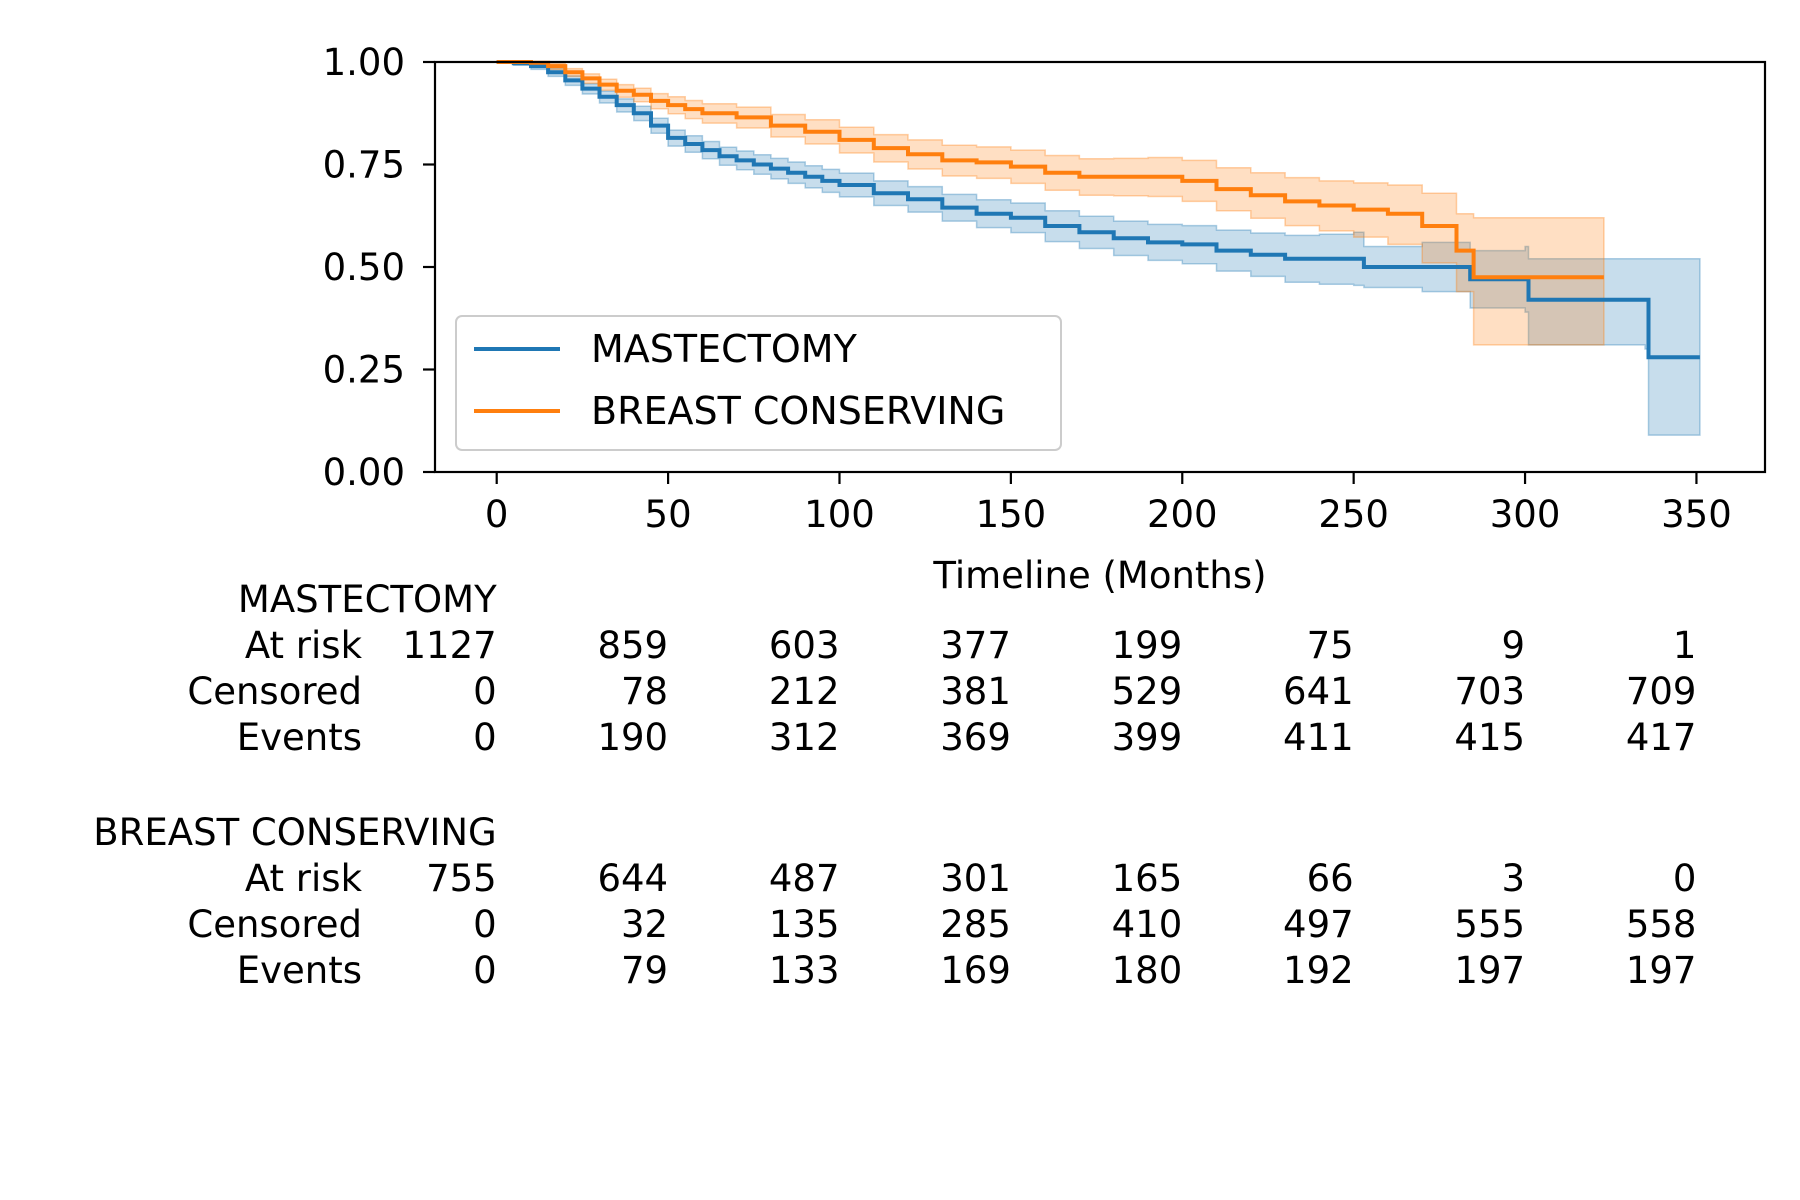  What do you see at coordinates (1108, 504) in the screenshot?
I see `x-axis-ticks: 0 50 100 150 200 250 300 350` at bounding box center [1108, 504].